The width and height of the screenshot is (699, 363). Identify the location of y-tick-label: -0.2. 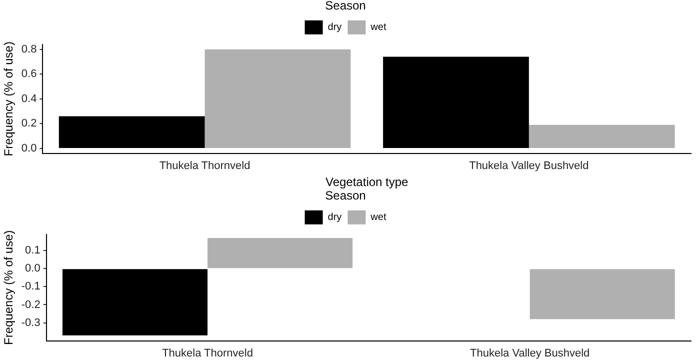
(30, 304).